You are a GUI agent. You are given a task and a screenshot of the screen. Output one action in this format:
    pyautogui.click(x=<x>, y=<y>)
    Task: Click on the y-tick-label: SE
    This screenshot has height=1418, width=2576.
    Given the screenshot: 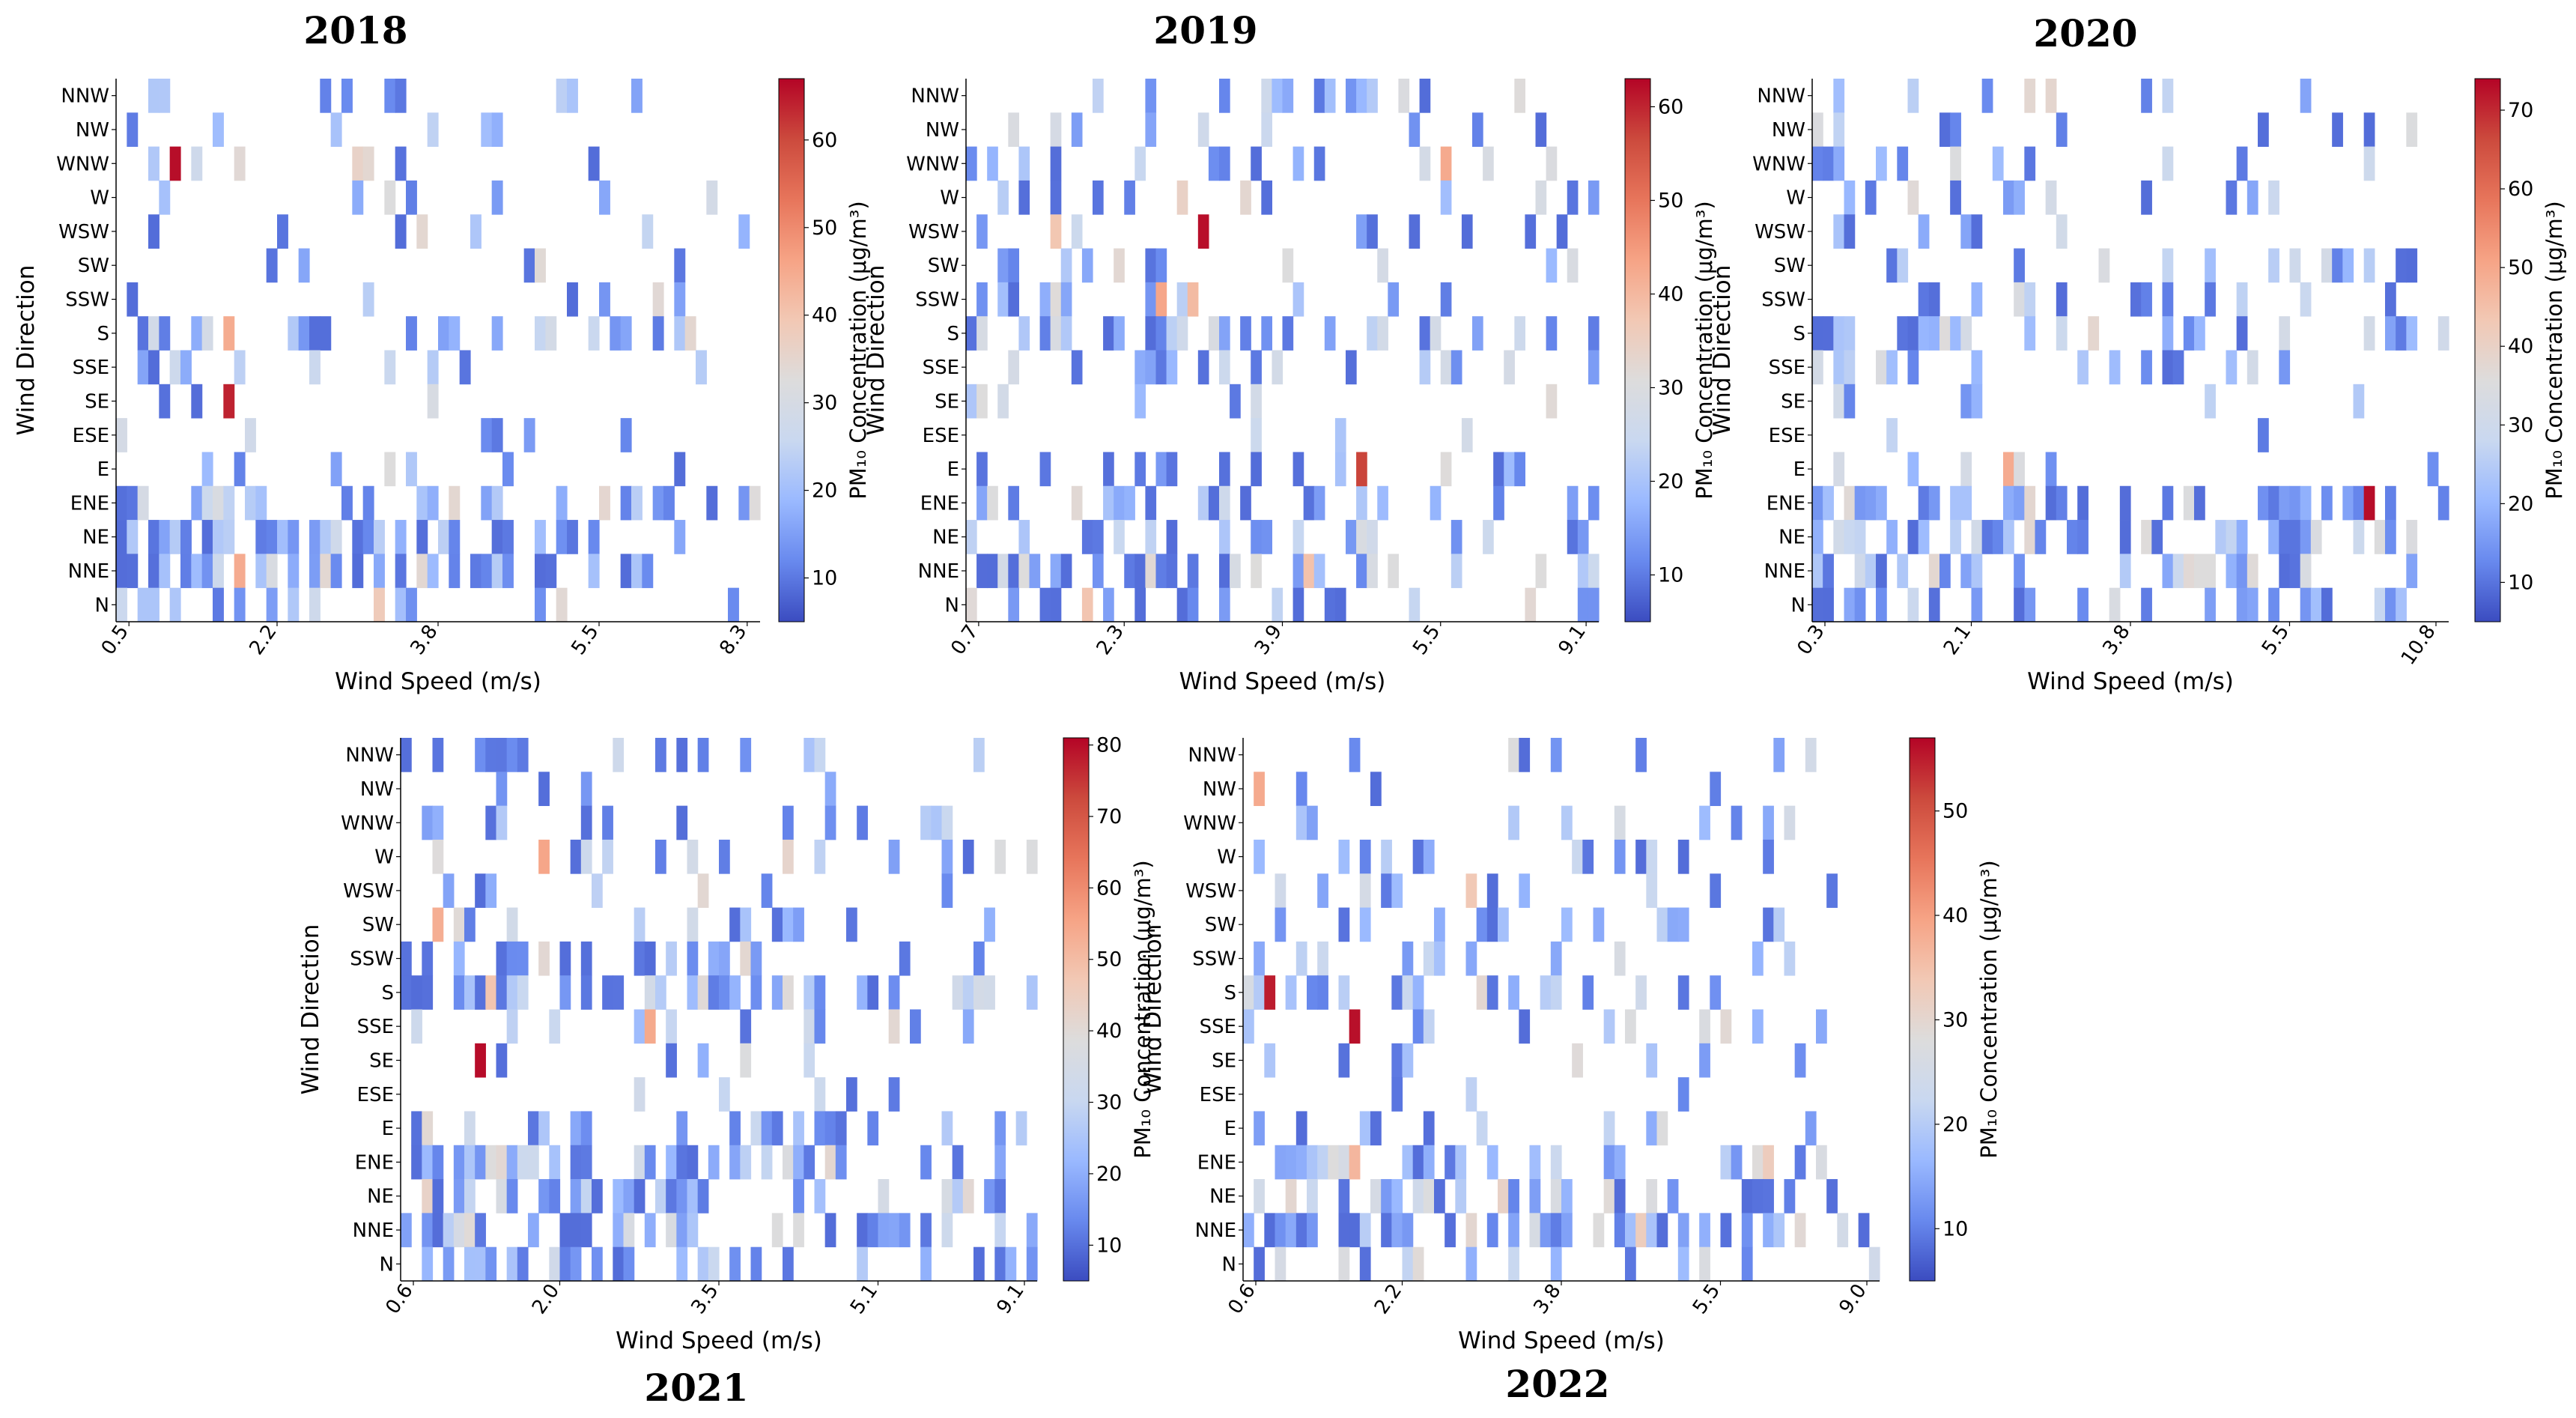 What is the action you would take?
    pyautogui.click(x=381, y=1060)
    